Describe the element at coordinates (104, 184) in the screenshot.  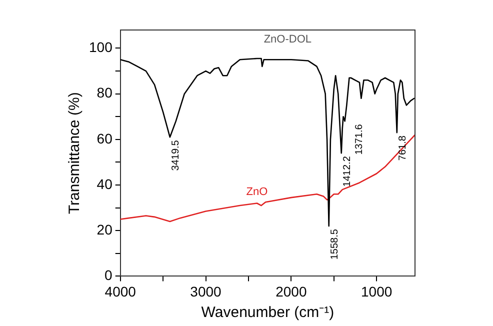
I see `y-tick-label: 40` at that location.